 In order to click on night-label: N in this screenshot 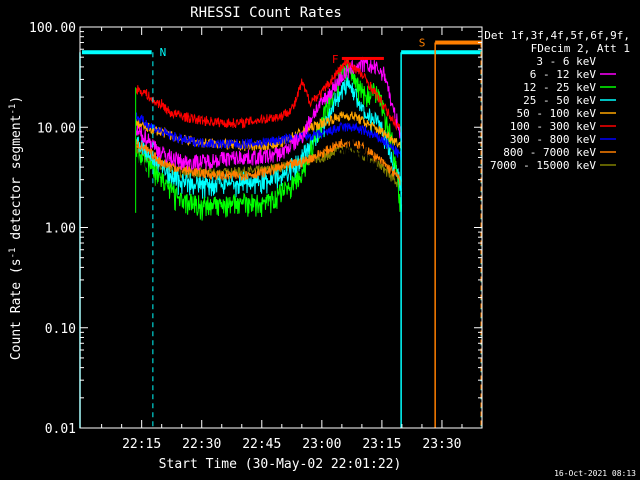, I will do `click(163, 52)`.